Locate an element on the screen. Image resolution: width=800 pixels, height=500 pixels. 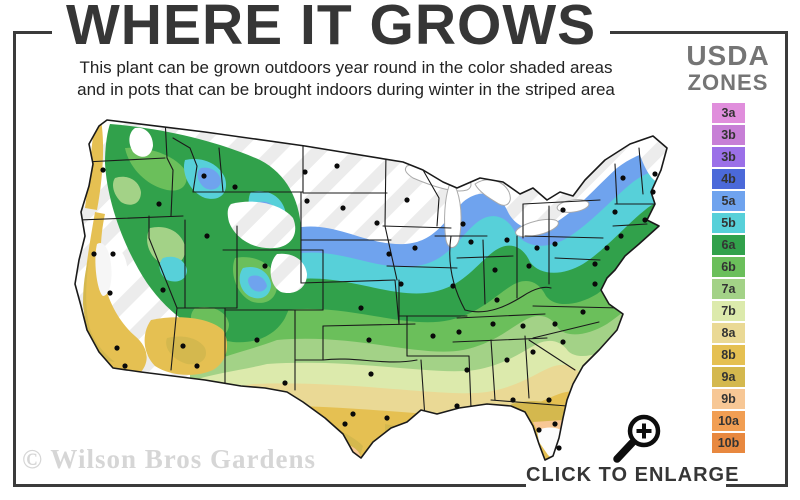
legend-zone-6a-6: 6a is located at coordinates (728, 245).